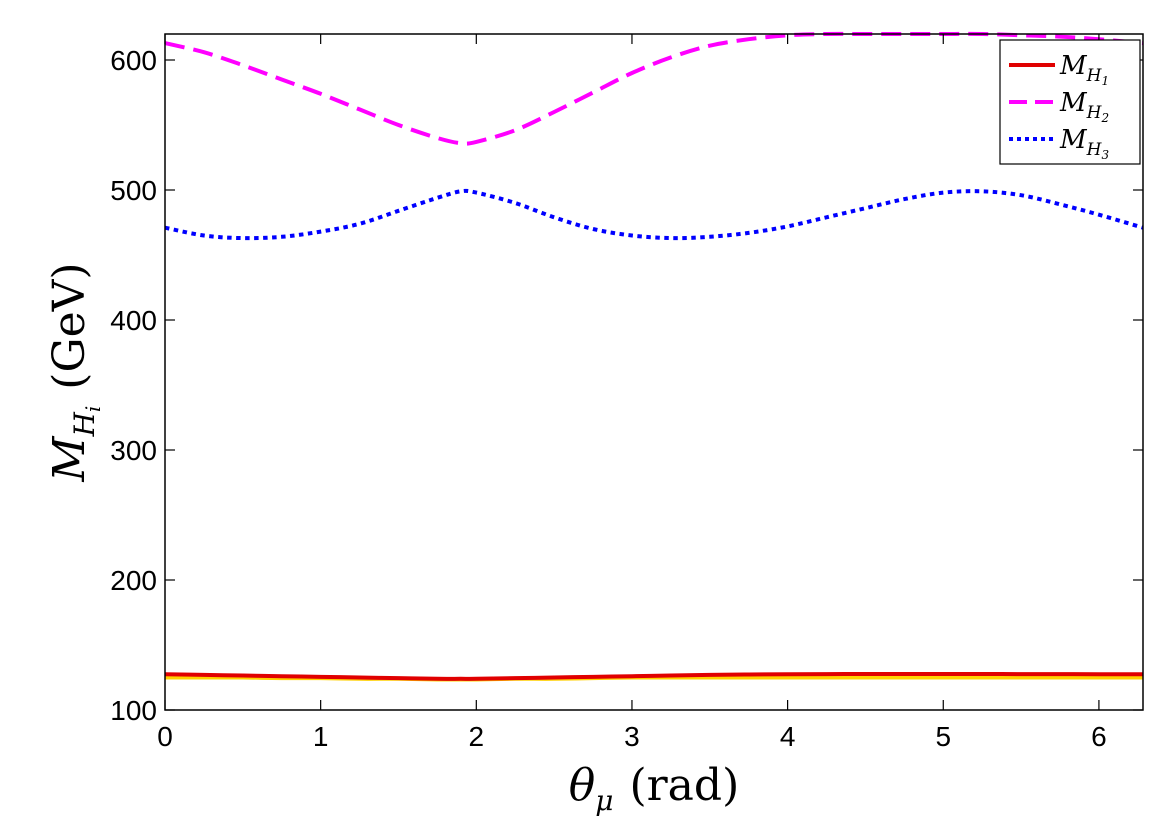 This screenshot has width=1170, height=827. Describe the element at coordinates (1084, 69) in the screenshot. I see `legend-label-mh1: MH1` at that location.